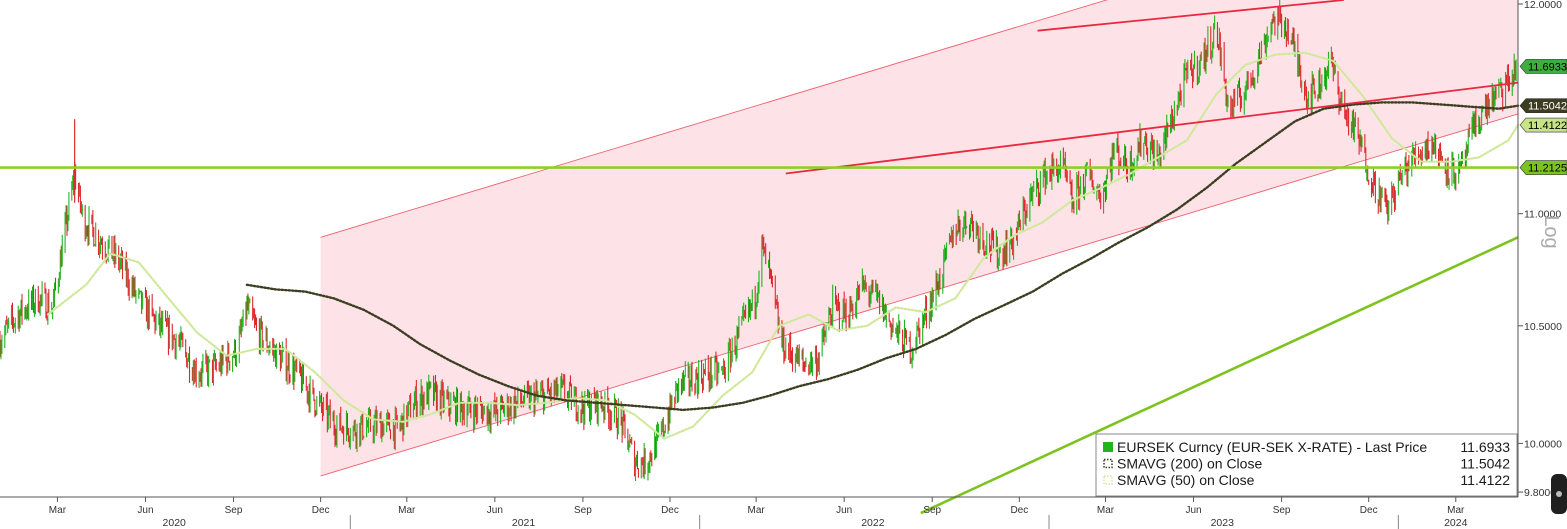 The height and width of the screenshot is (529, 1567). Describe the element at coordinates (1543, 444) in the screenshot. I see `y-tick-label: 10.0000` at that location.